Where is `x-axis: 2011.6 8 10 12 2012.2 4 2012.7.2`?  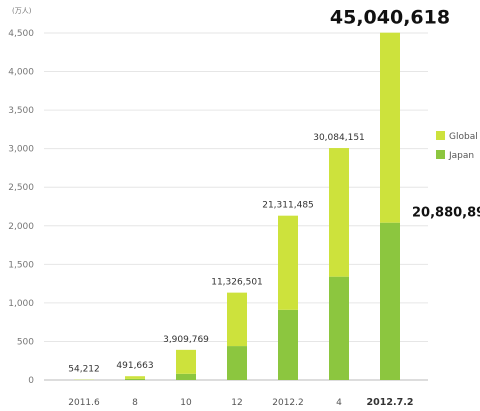
x-axis: 2011.6 8 10 12 2012.2 4 2012.7.2 is located at coordinates (240, 402).